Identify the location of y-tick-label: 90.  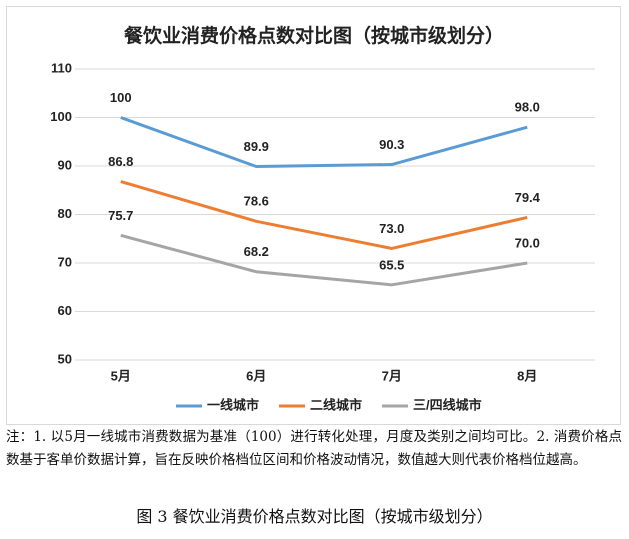
(65, 164).